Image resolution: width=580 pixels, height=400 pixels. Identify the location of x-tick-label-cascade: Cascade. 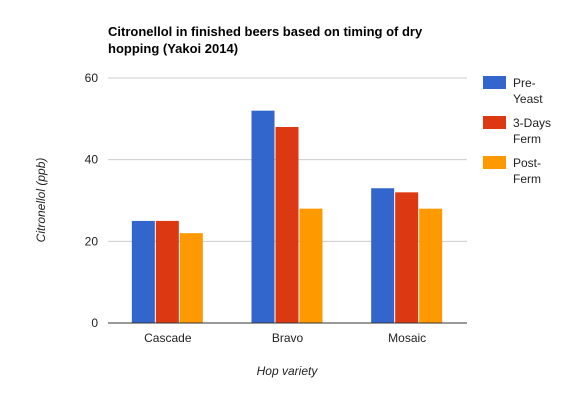
(168, 338).